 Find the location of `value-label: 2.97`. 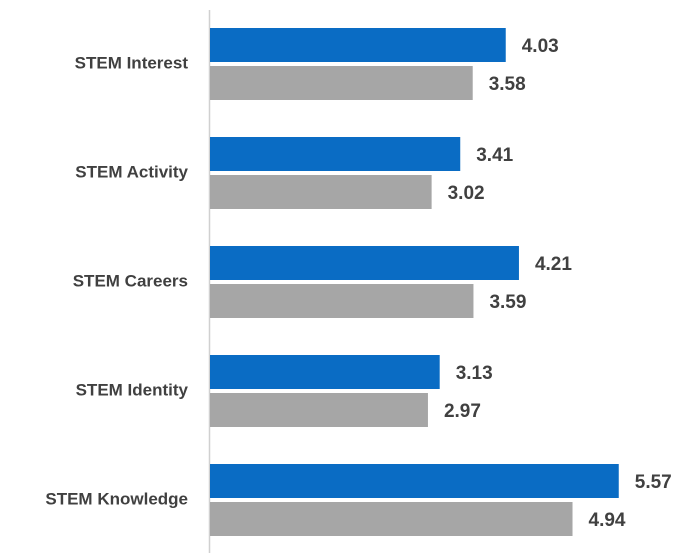

value-label: 2.97 is located at coordinates (462, 411).